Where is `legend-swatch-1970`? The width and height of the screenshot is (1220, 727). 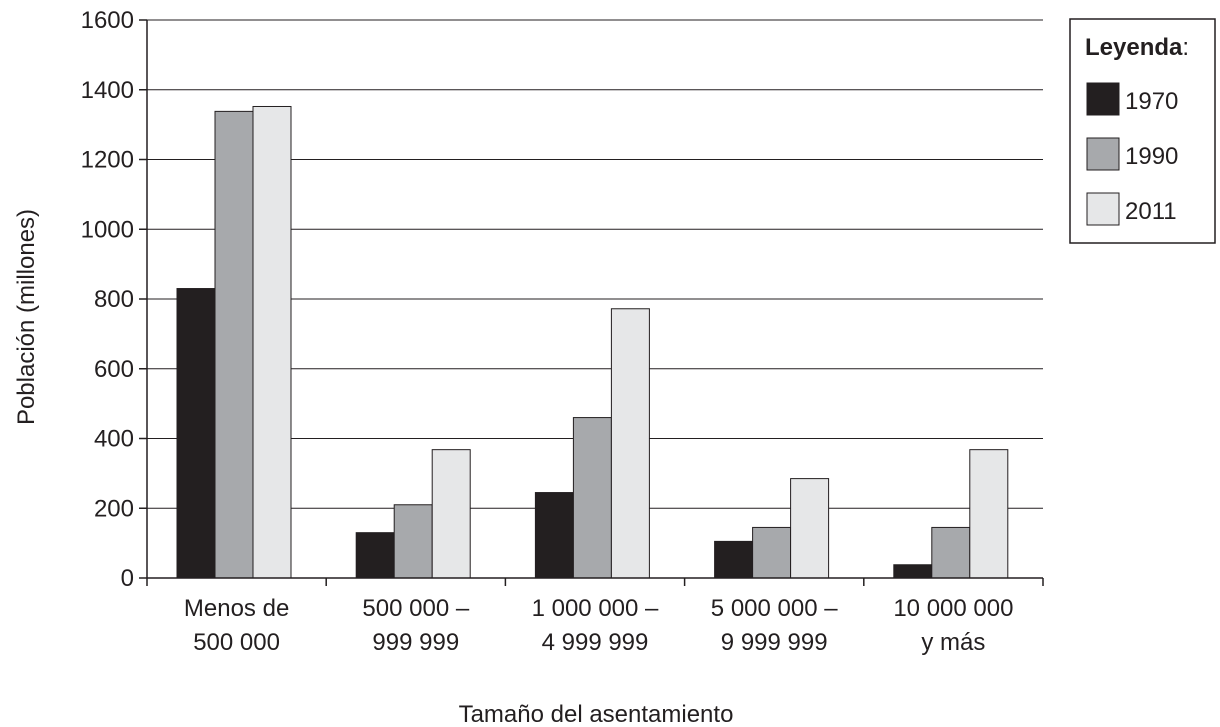
legend-swatch-1970 is located at coordinates (1103, 99).